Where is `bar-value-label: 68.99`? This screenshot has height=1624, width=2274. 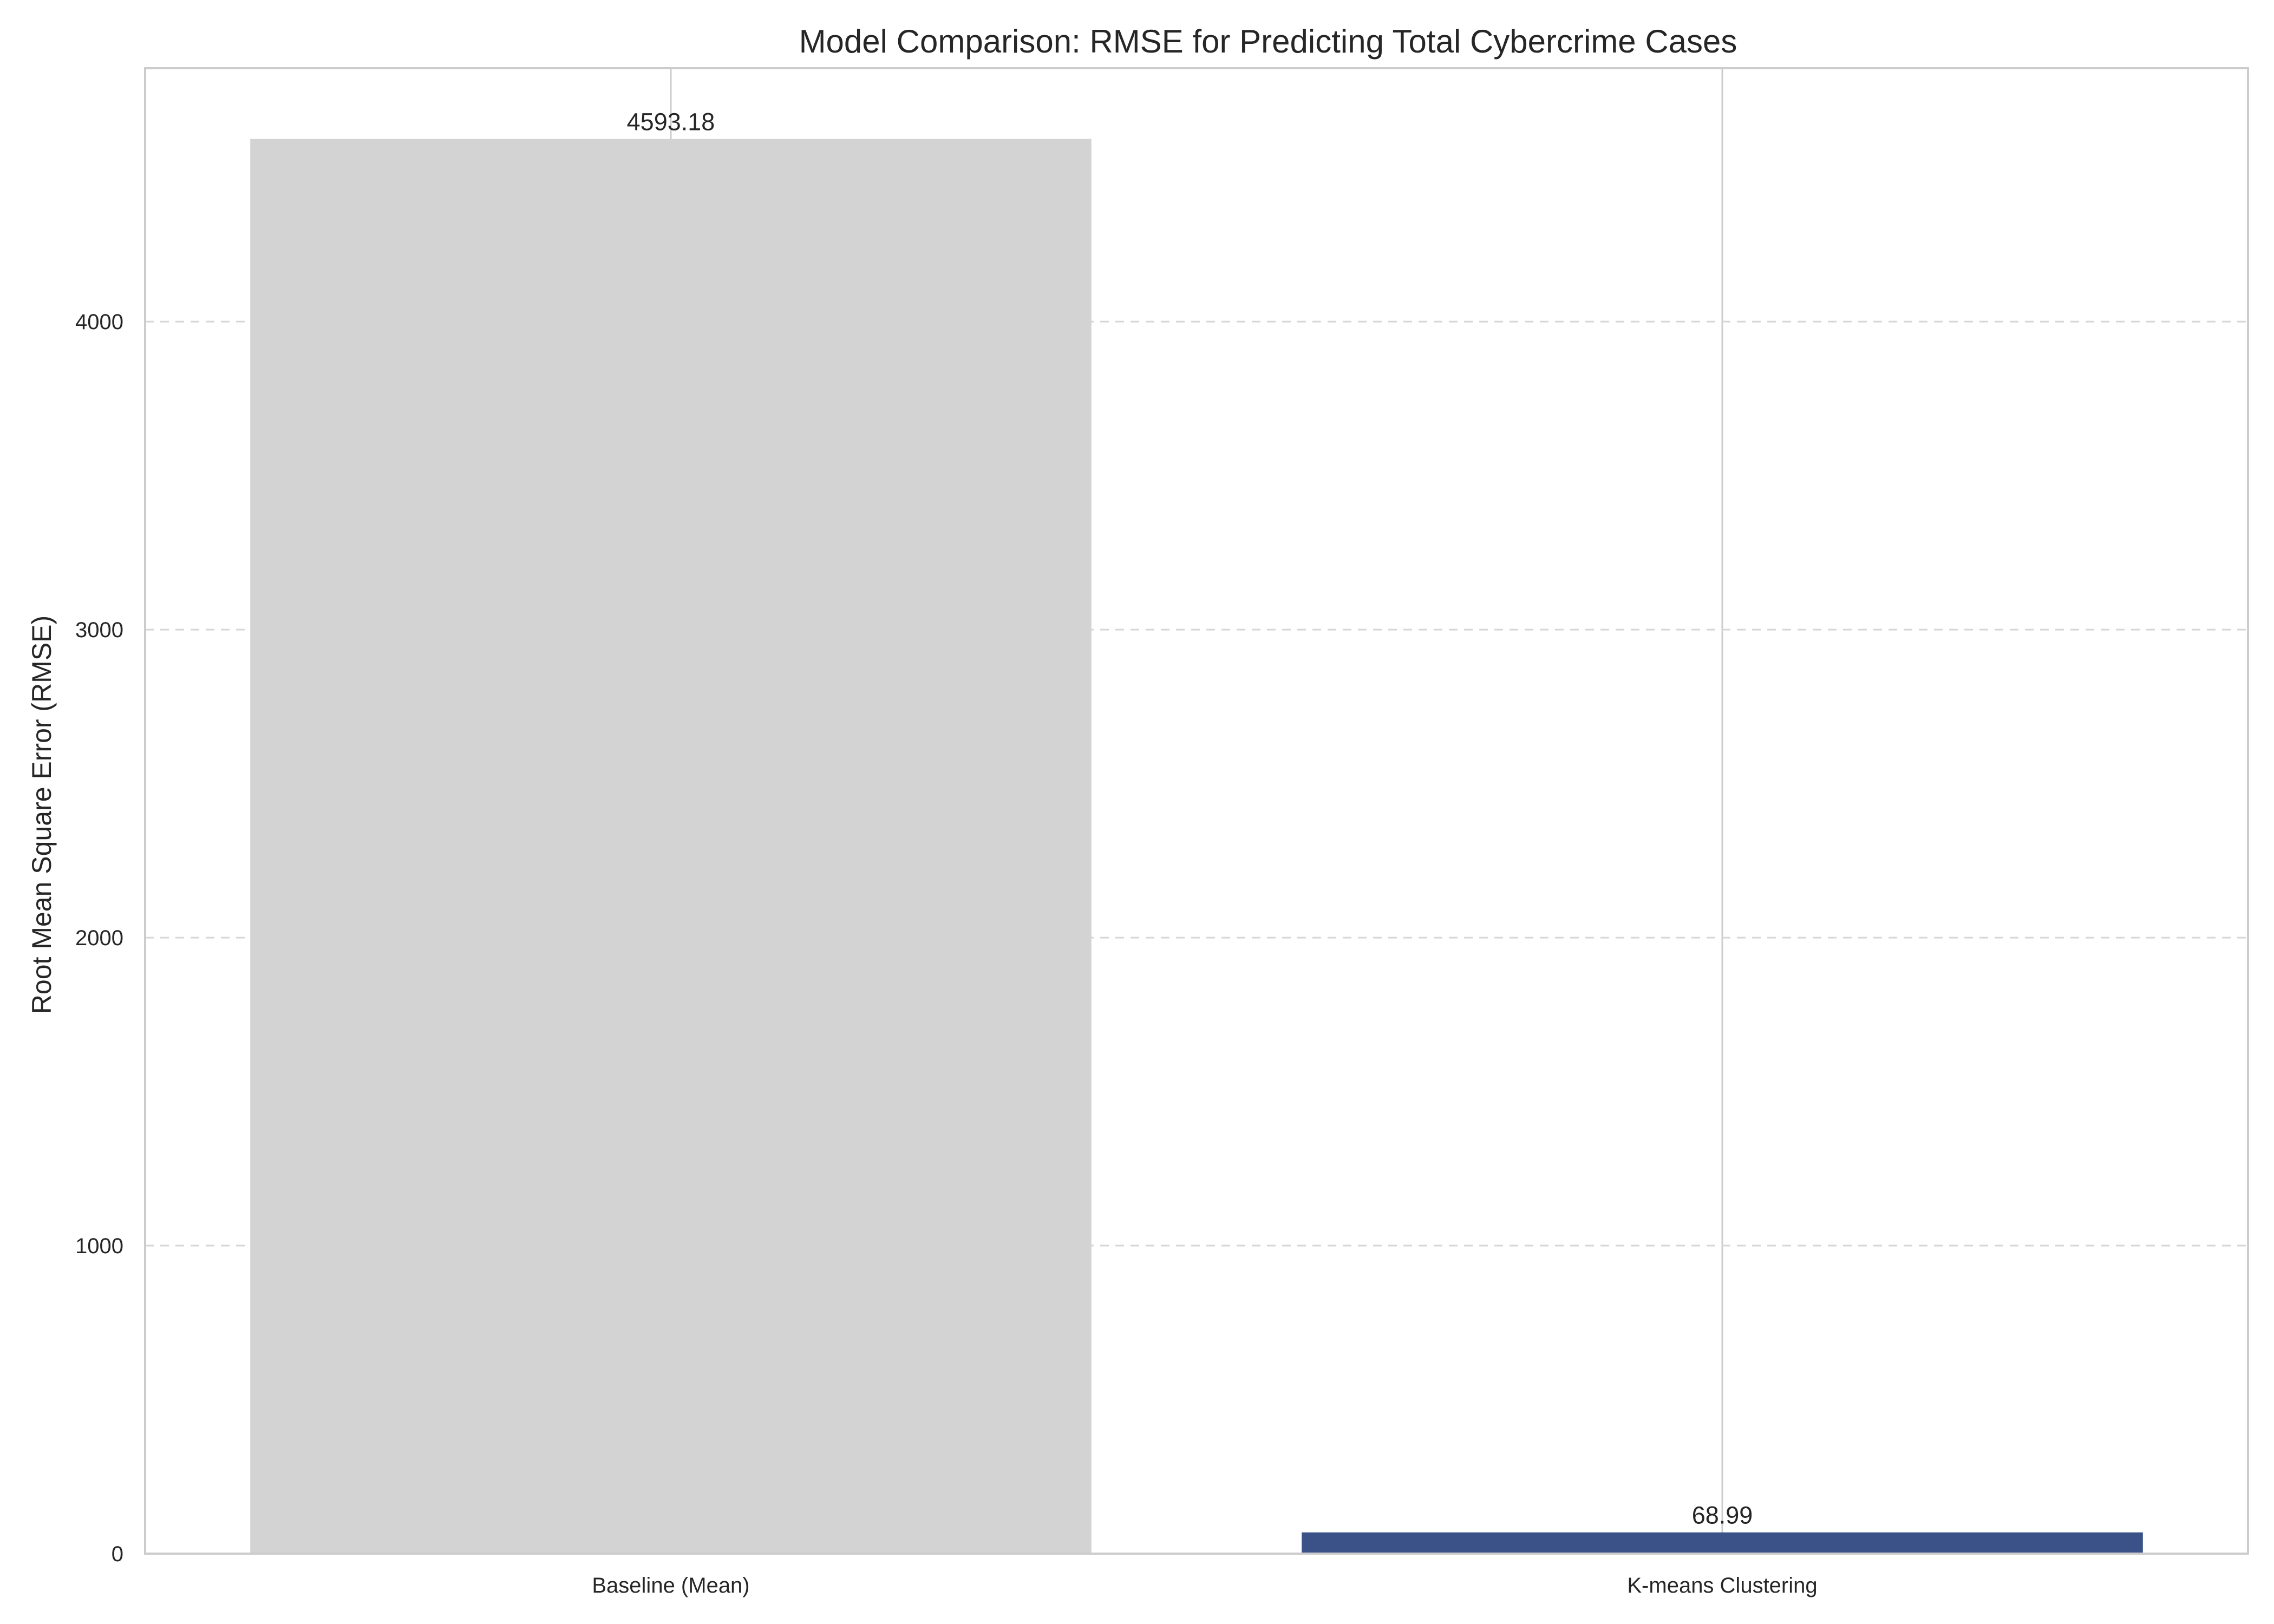
bar-value-label: 68.99 is located at coordinates (1723, 1515).